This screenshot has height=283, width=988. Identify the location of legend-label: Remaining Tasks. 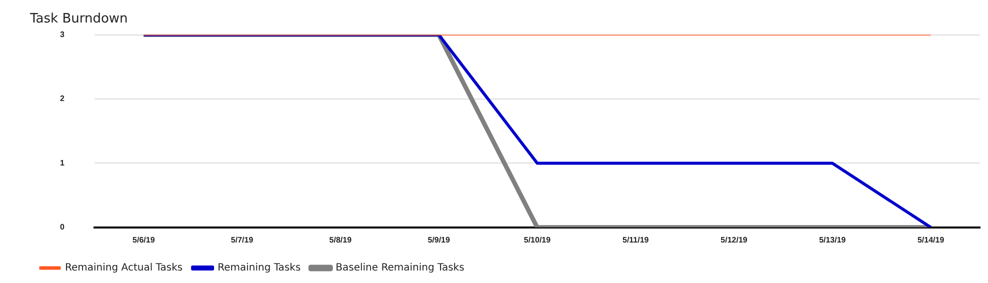
(259, 268).